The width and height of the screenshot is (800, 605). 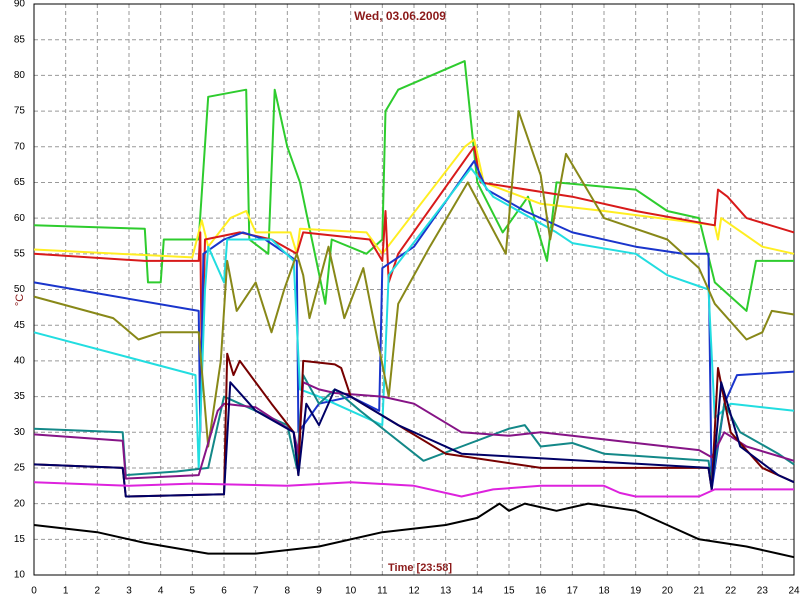 What do you see at coordinates (20, 253) in the screenshot?
I see `y-tick-label: 55` at bounding box center [20, 253].